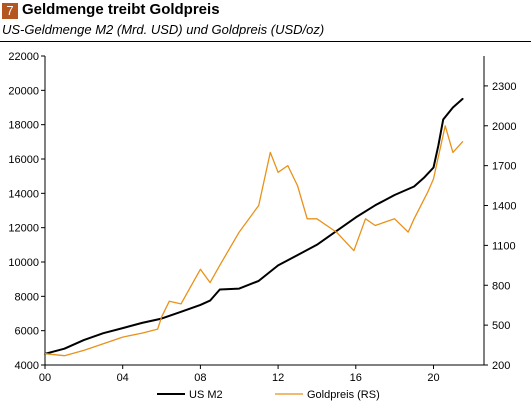 The width and height of the screenshot is (531, 410). Describe the element at coordinates (23, 126) in the screenshot. I see `y-left-tick-label: 18000` at that location.